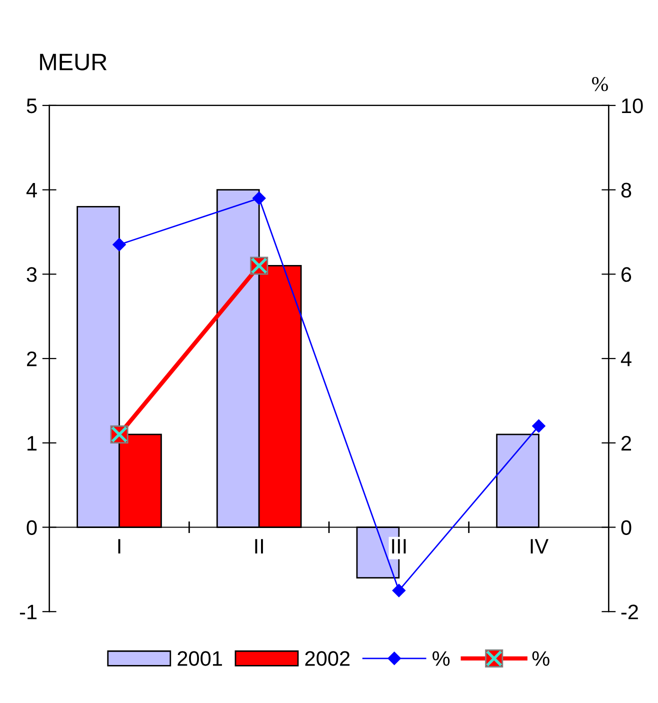  Describe the element at coordinates (259, 546) in the screenshot. I see `x-tick-label: II` at that location.